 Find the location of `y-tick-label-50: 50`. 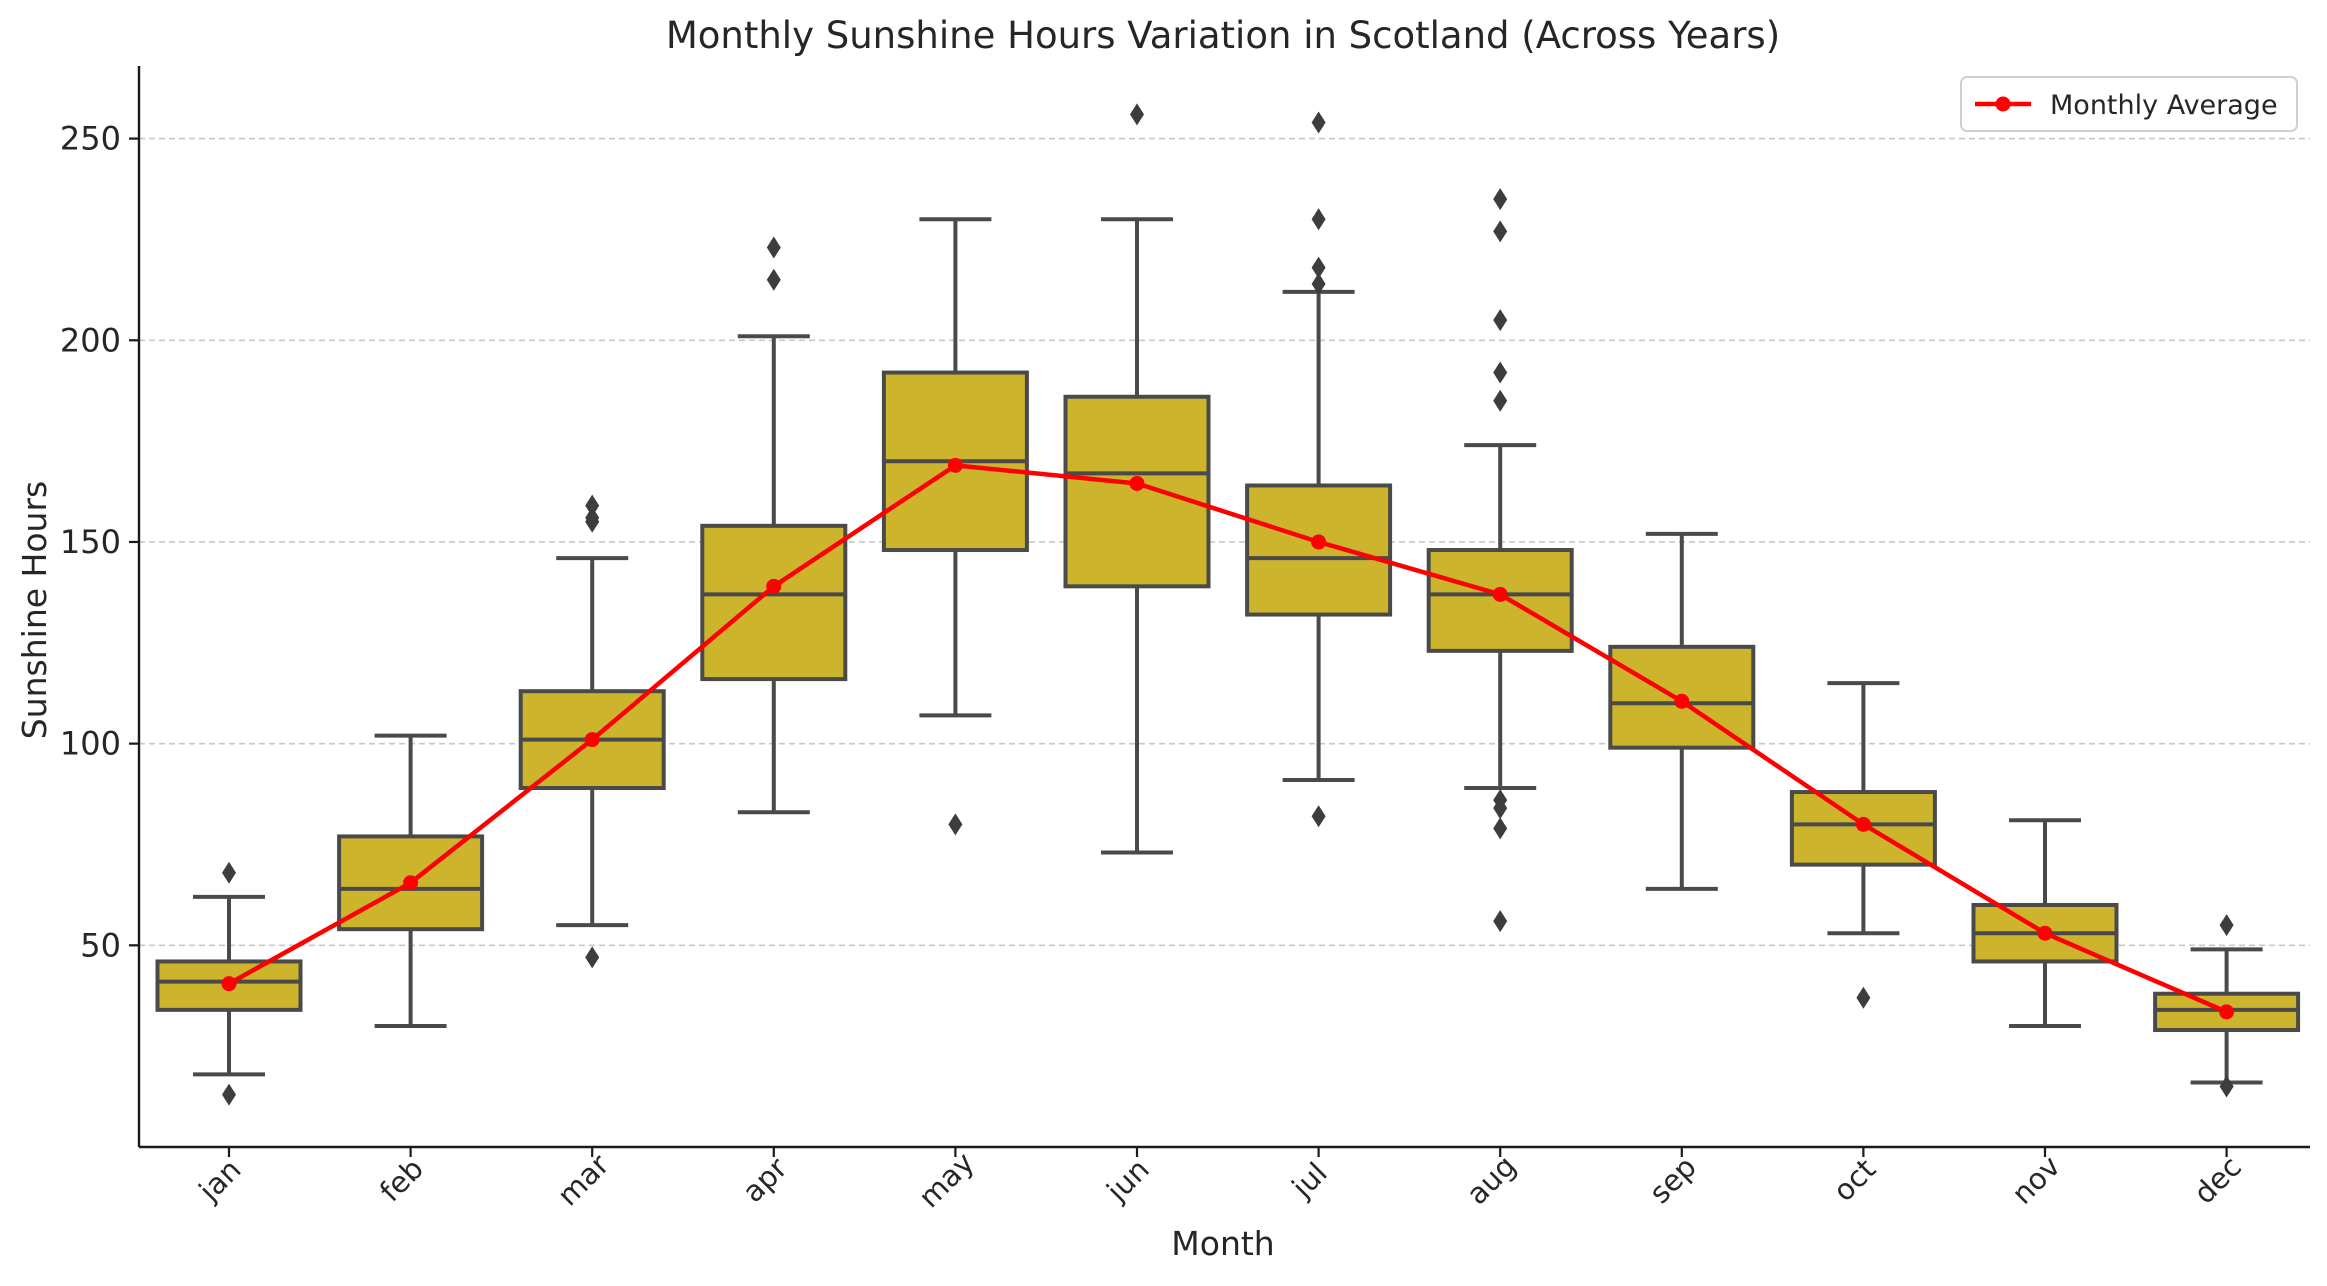

y-tick-label-50: 50 is located at coordinates (100, 945).